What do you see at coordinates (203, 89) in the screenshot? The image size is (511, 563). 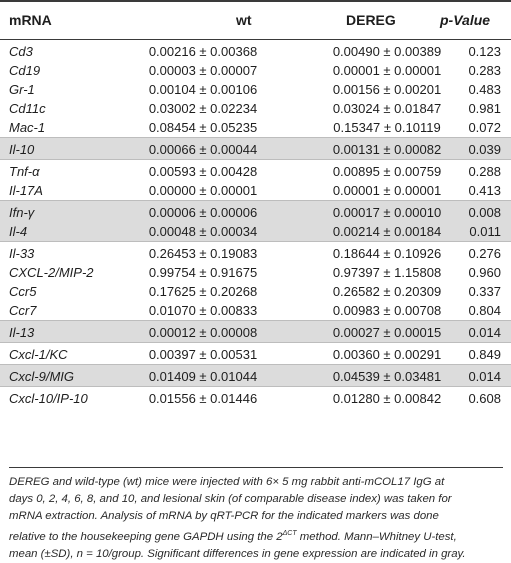 I see `cell-wt: 0.00104 ± 0.00106` at bounding box center [203, 89].